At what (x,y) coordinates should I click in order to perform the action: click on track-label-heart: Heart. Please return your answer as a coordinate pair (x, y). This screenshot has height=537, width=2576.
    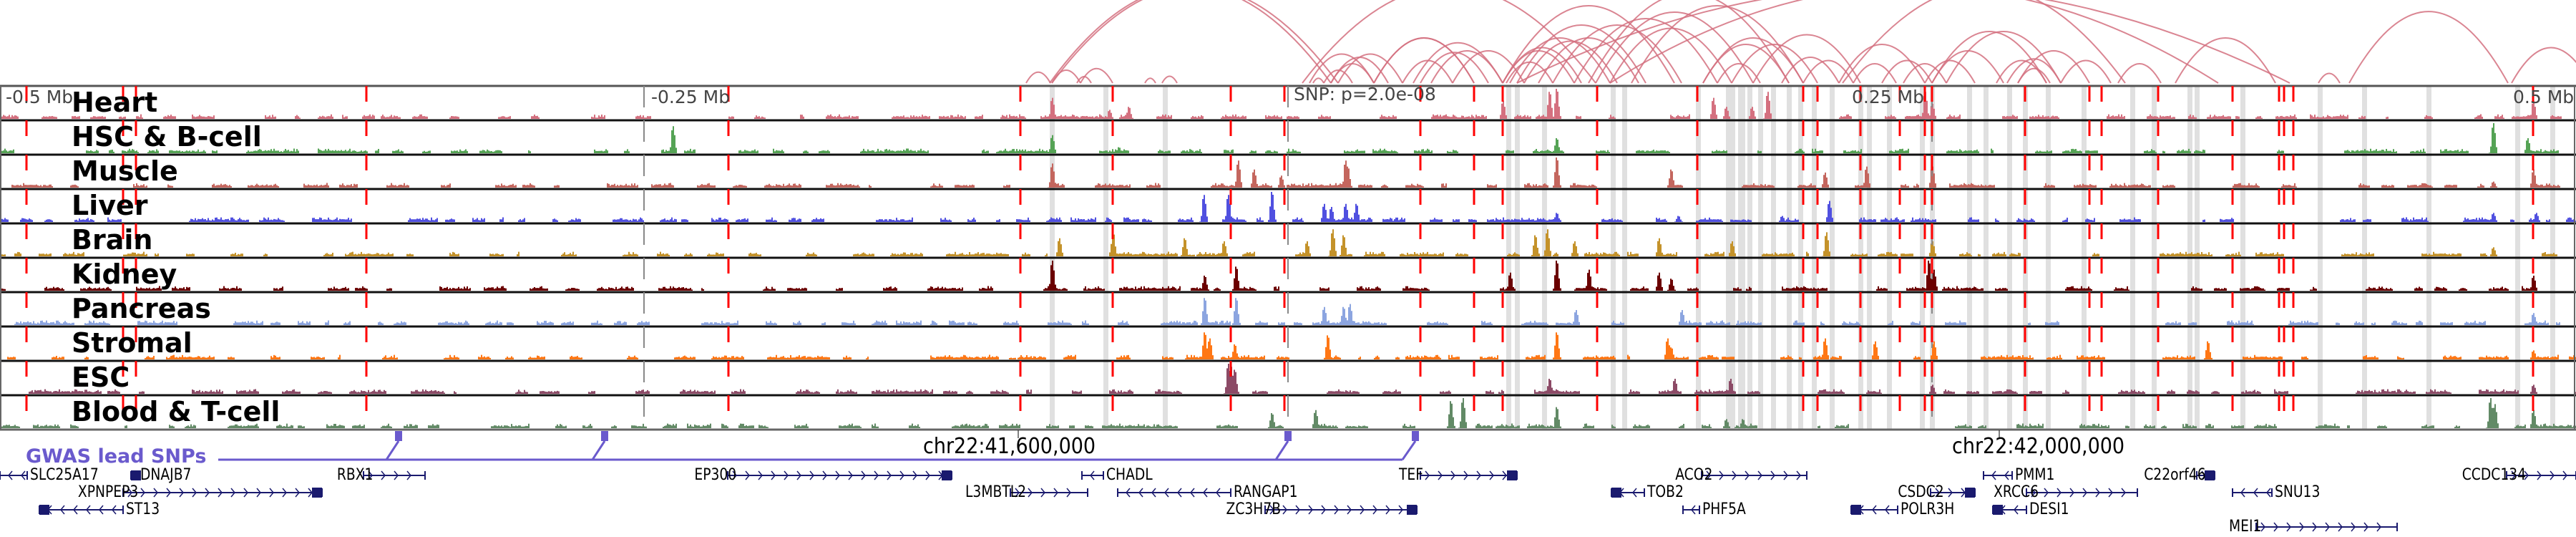
    Looking at the image, I should click on (115, 102).